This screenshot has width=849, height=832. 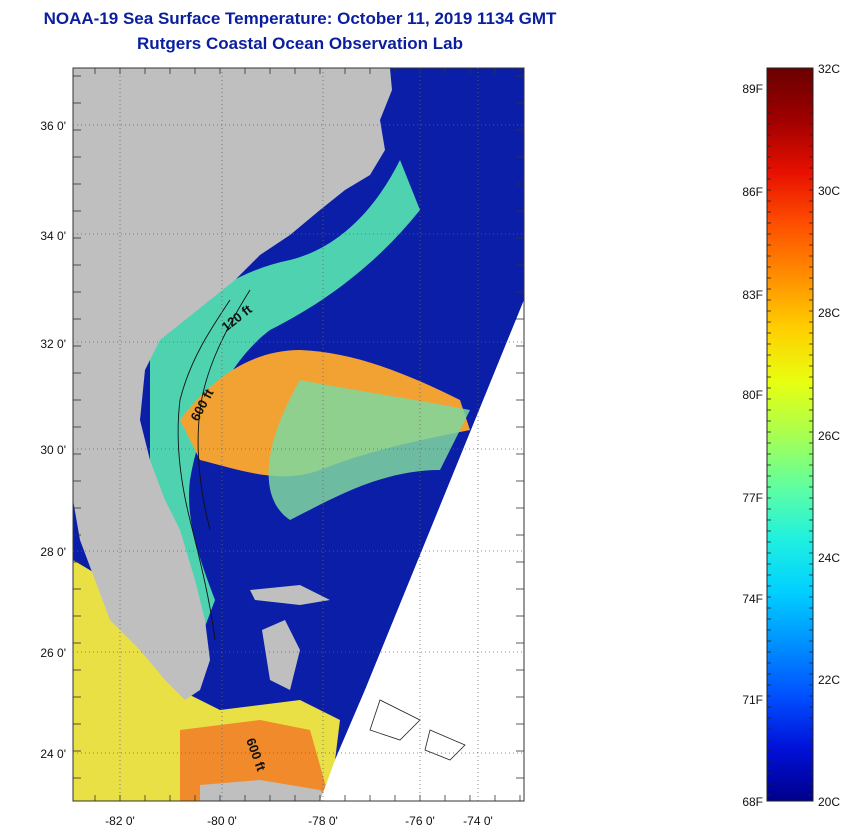 What do you see at coordinates (752, 395) in the screenshot?
I see `colorbar-f-label: 80F` at bounding box center [752, 395].